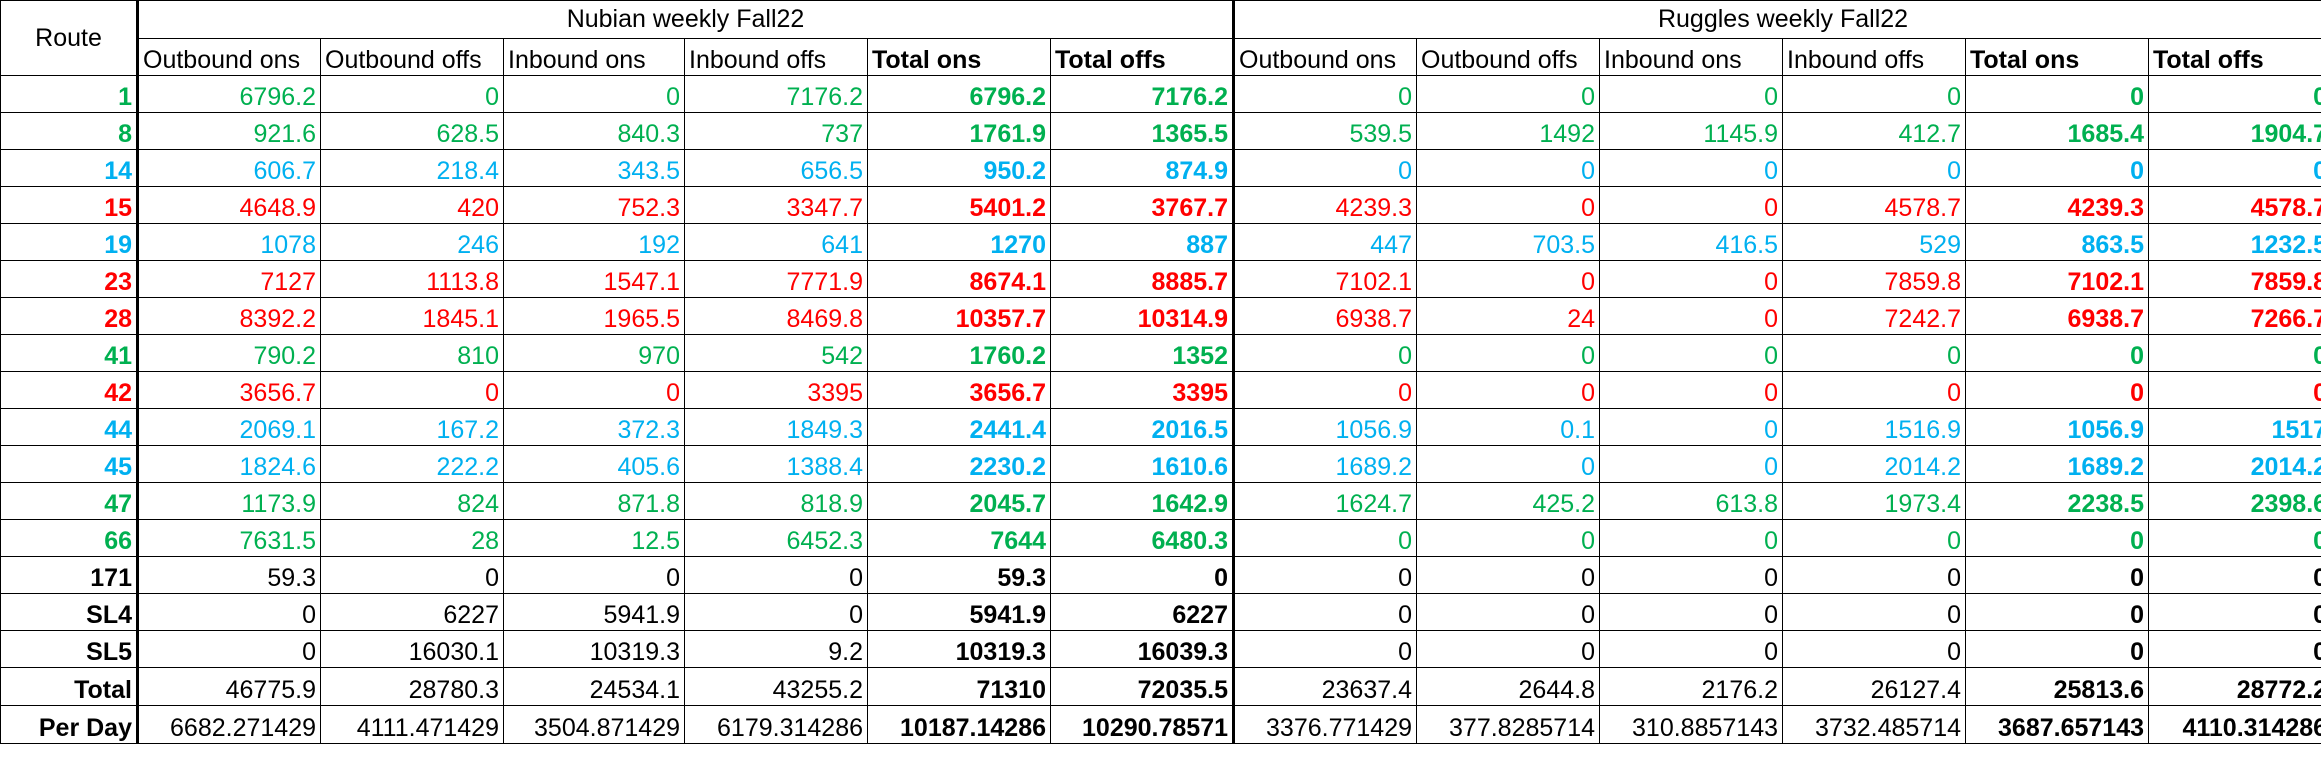  Describe the element at coordinates (1508, 205) in the screenshot. I see `ruggles-outbound-offs-cell: 0` at that location.